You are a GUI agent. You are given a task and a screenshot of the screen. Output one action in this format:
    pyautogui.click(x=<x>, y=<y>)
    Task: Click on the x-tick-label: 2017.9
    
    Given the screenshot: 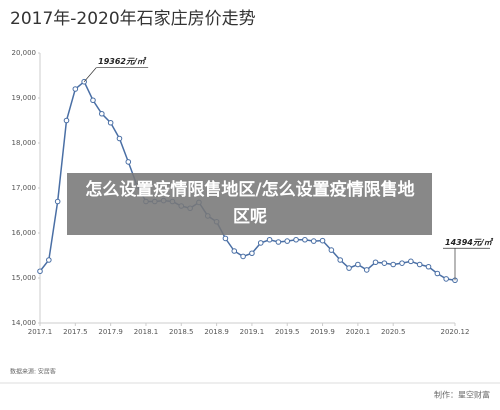 What is the action you would take?
    pyautogui.click(x=110, y=332)
    